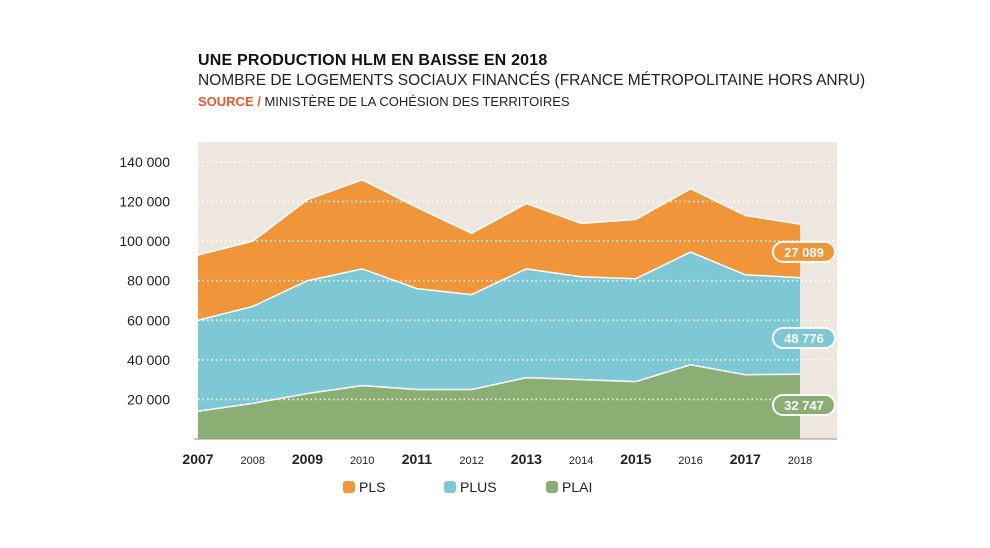 The width and height of the screenshot is (990, 548). What do you see at coordinates (690, 461) in the screenshot?
I see `x-tick-label: 2016` at bounding box center [690, 461].